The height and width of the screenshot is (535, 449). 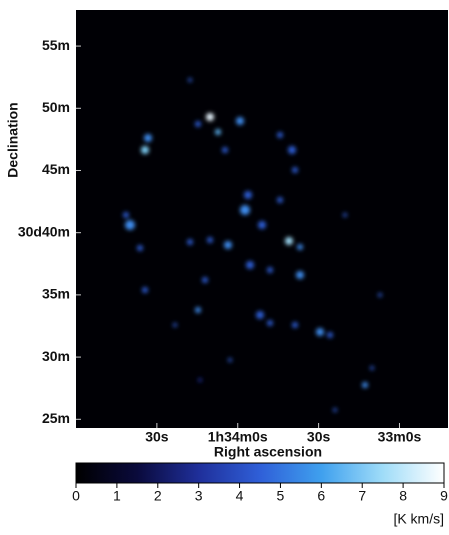 What do you see at coordinates (56, 107) in the screenshot?
I see `y-tick-label: 50m` at bounding box center [56, 107].